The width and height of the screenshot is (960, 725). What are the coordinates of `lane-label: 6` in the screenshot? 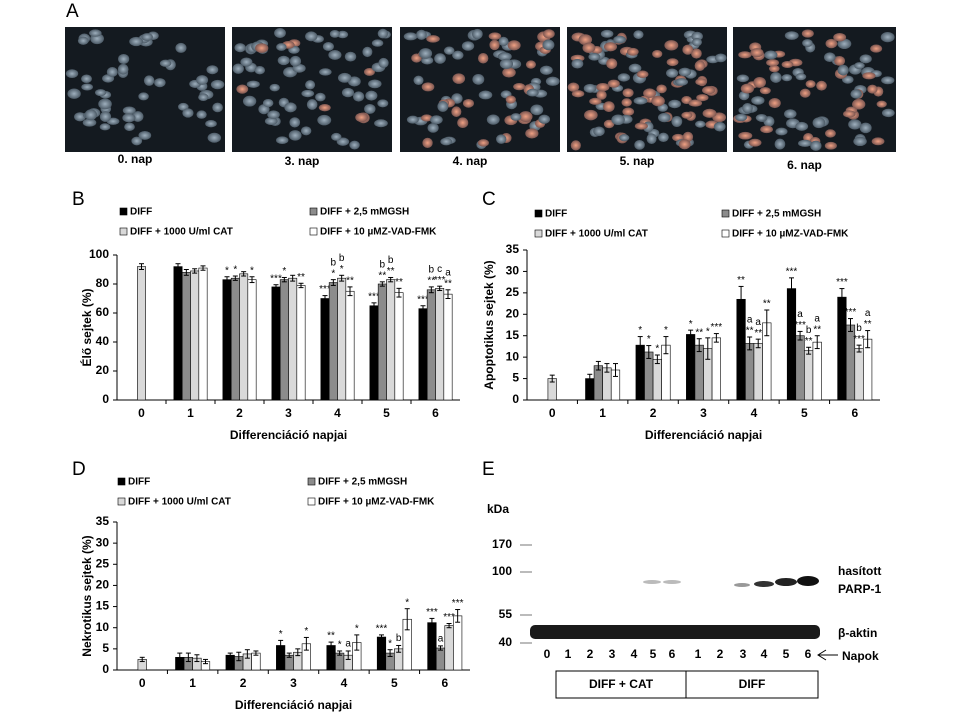 It's located at (808, 654).